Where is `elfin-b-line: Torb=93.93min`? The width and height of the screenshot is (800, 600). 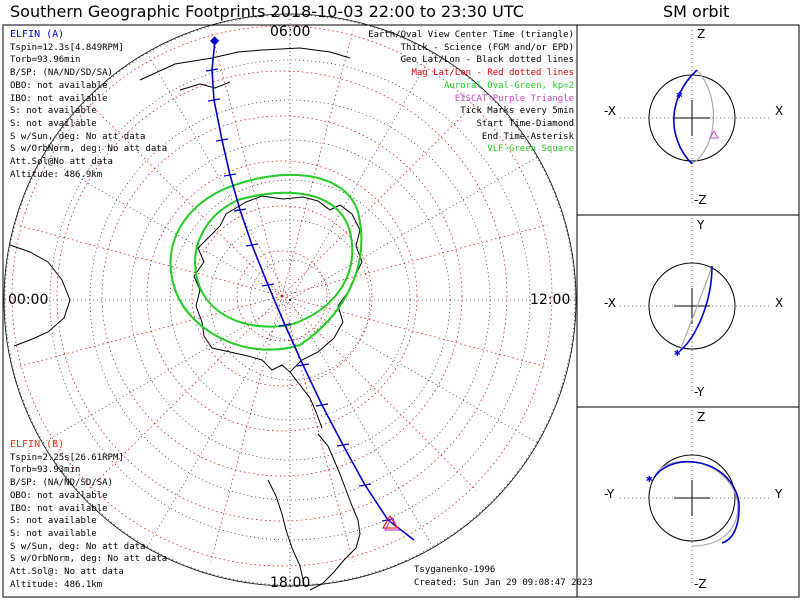
elfin-b-line: Torb=93.93min is located at coordinates (45, 470).